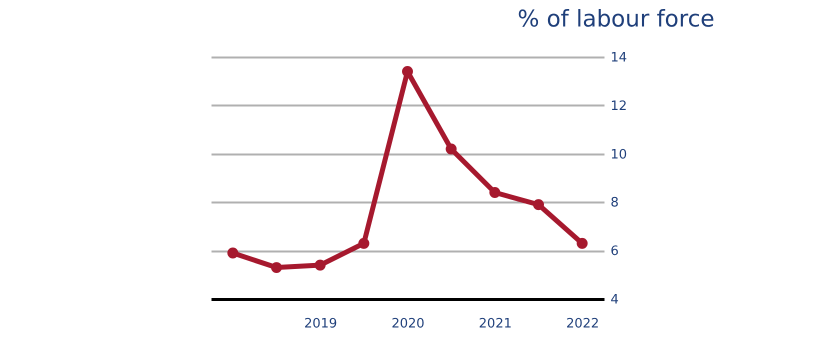  Describe the element at coordinates (408, 324) in the screenshot. I see `x-tick-label: 2020` at that location.